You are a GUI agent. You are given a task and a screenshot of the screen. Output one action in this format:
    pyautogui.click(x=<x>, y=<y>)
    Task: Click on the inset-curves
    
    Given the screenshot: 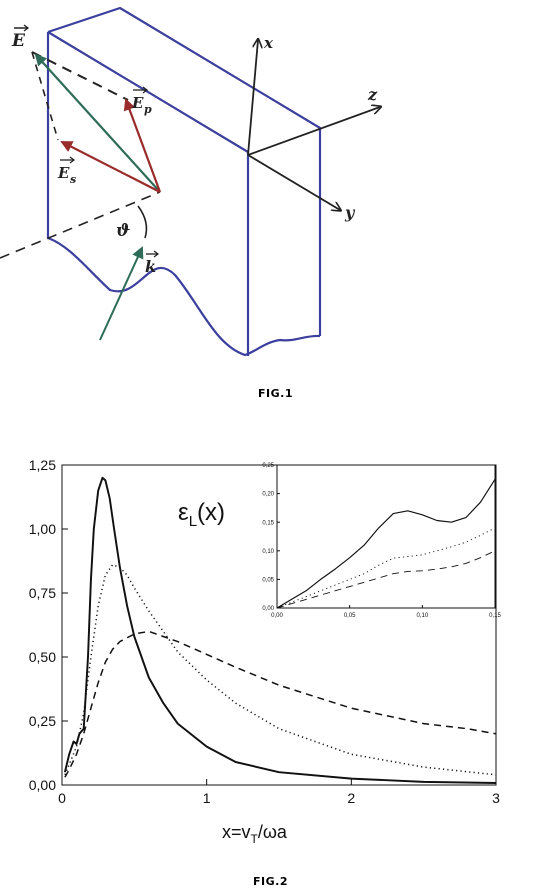 What is the action you would take?
    pyautogui.click(x=386, y=543)
    